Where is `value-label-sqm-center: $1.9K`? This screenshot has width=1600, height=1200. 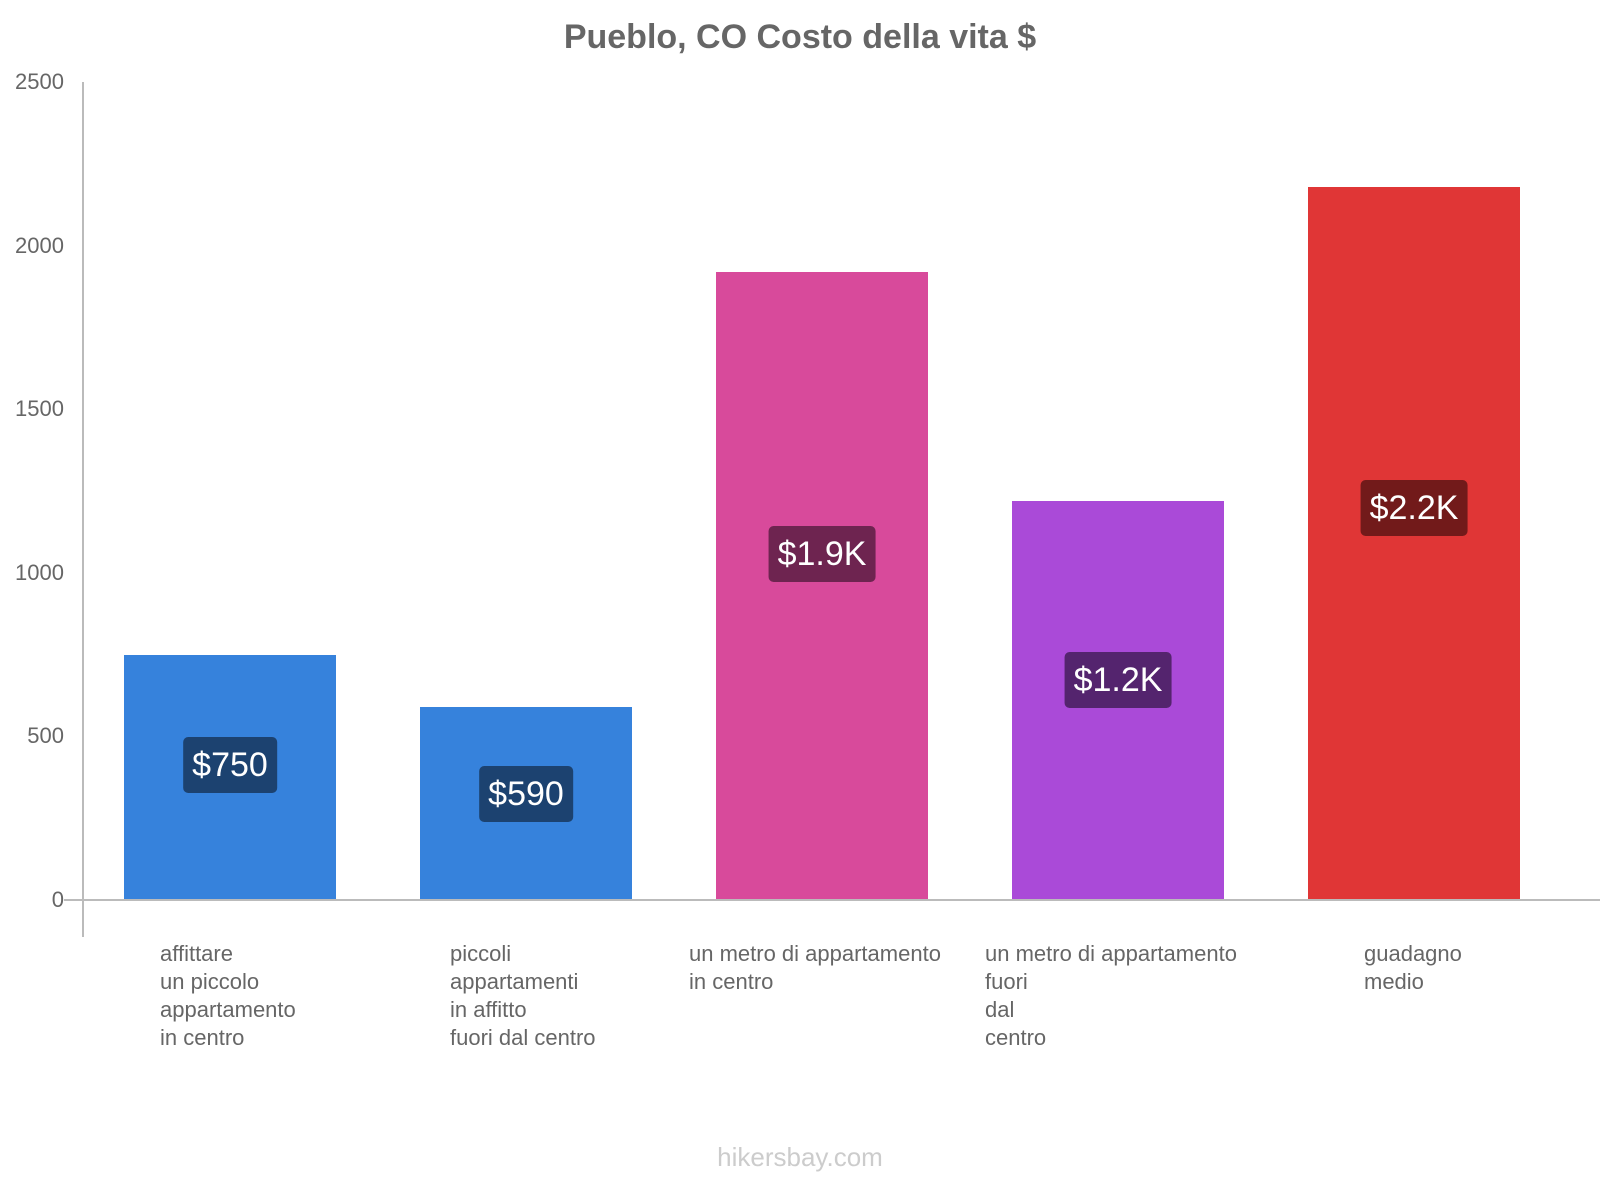 value-label-sqm-center: $1.9K is located at coordinates (822, 554).